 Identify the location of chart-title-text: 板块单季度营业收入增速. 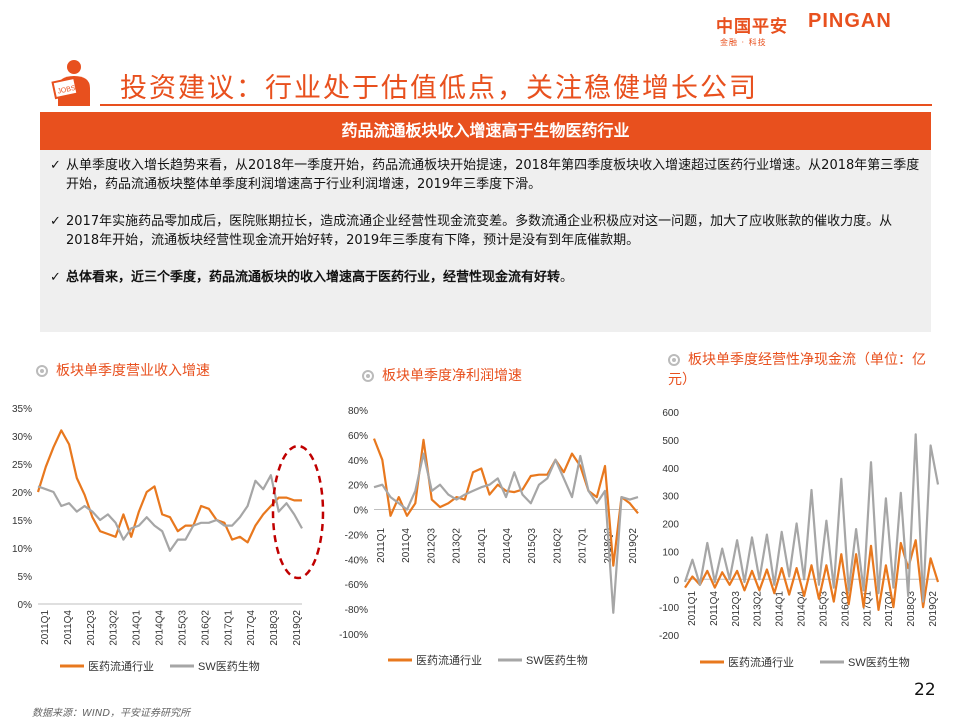
(133, 371).